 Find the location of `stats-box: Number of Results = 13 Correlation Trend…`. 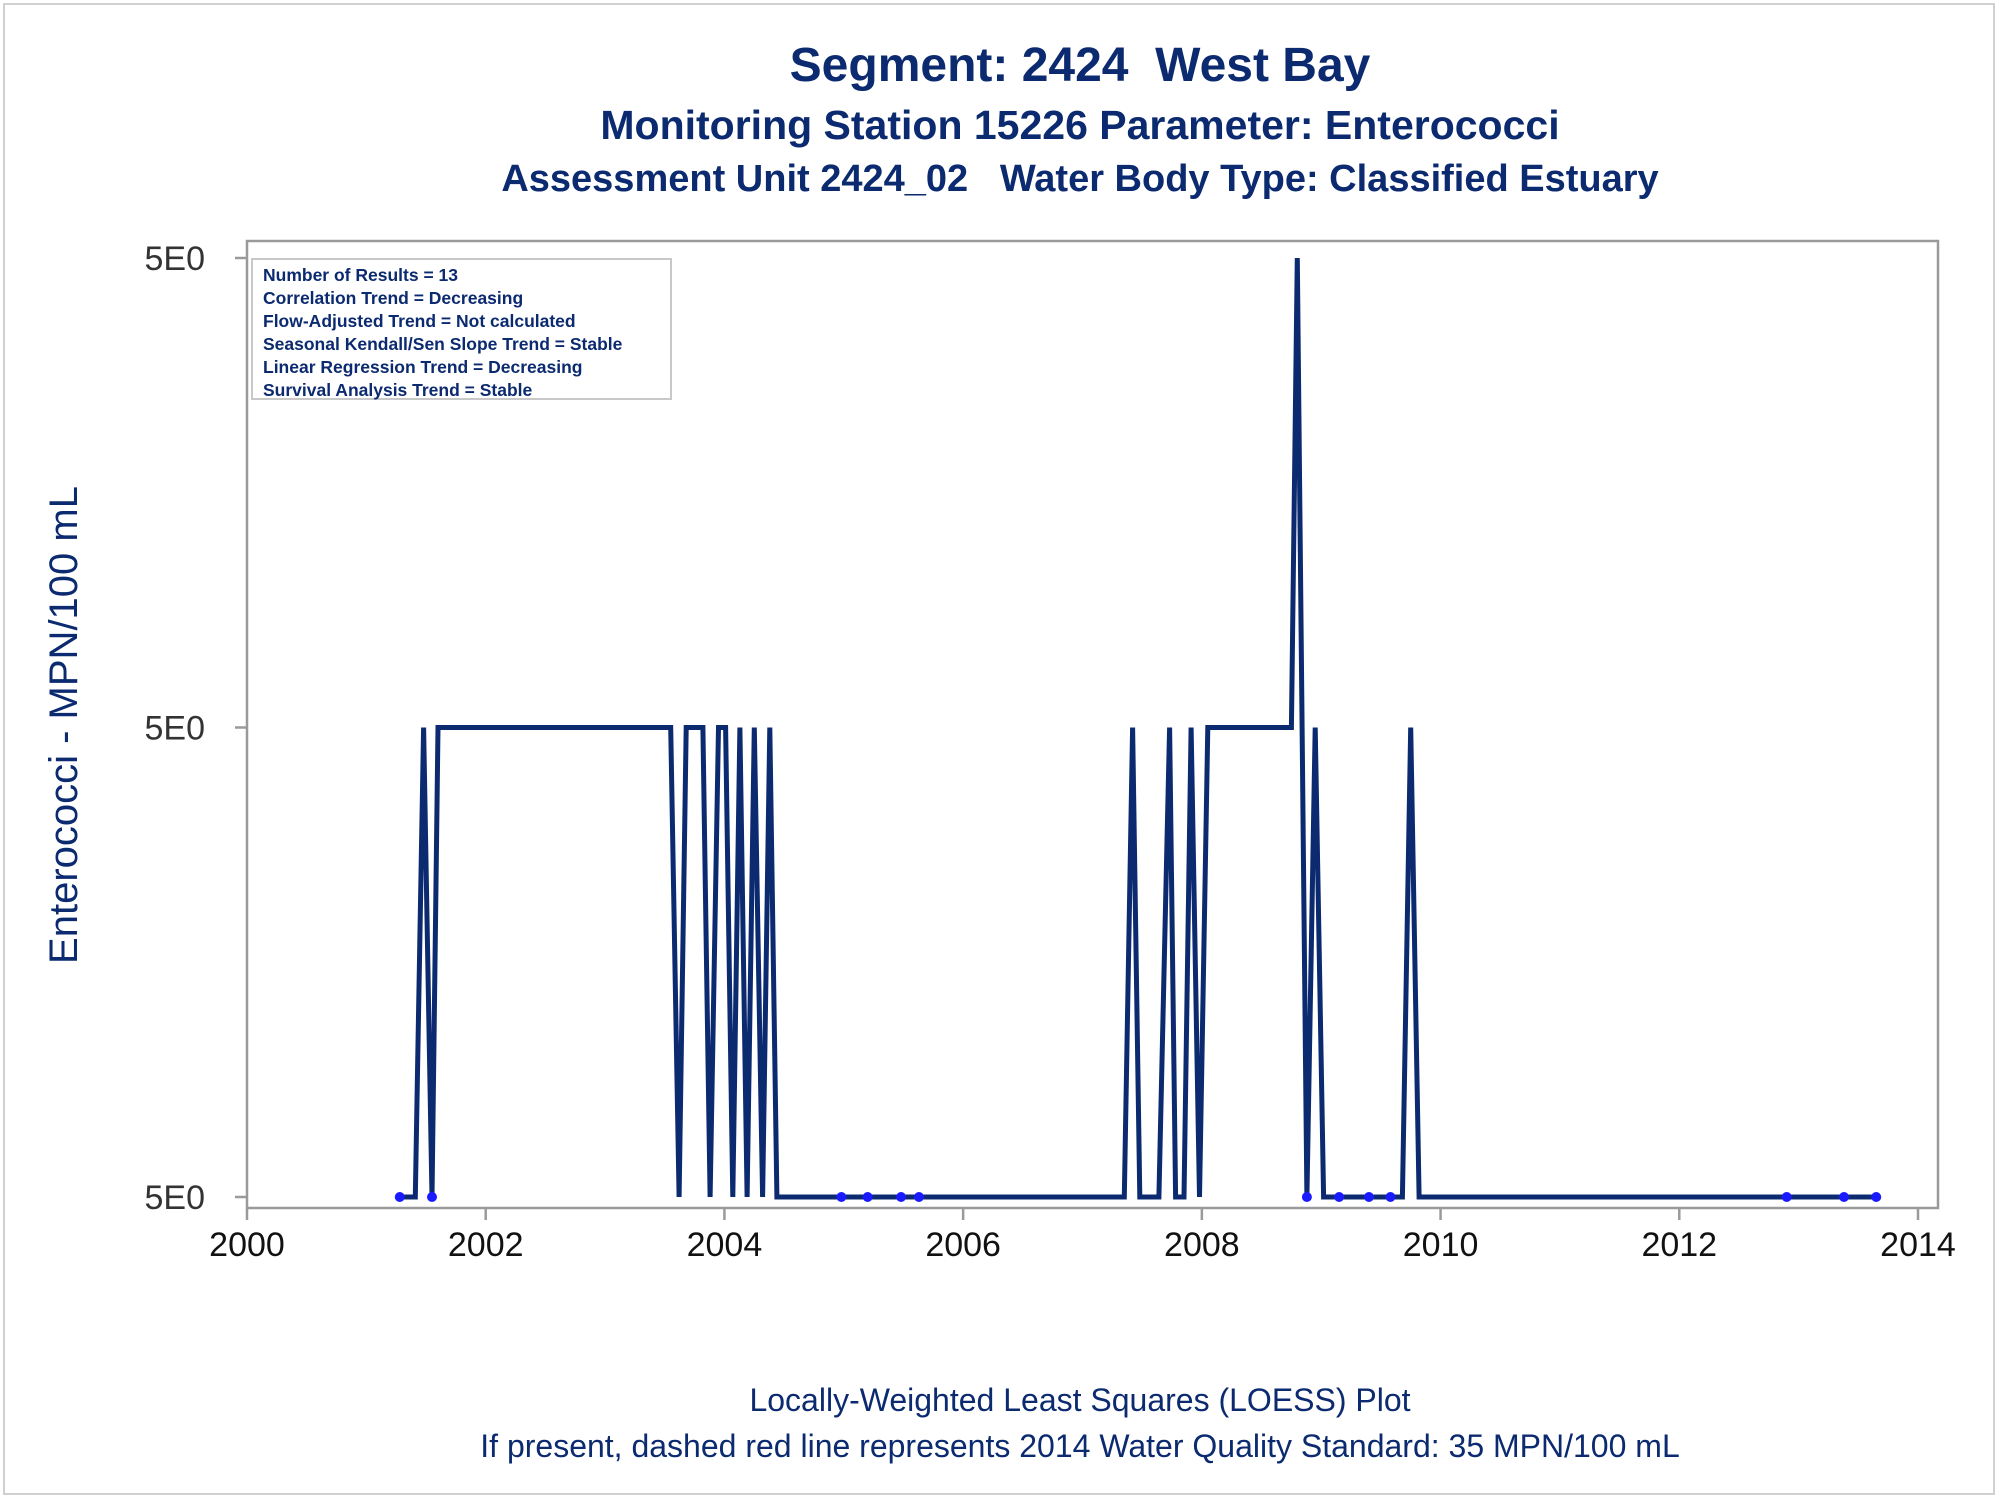

stats-box: Number of Results = 13 Correlation Trend… is located at coordinates (461, 329).